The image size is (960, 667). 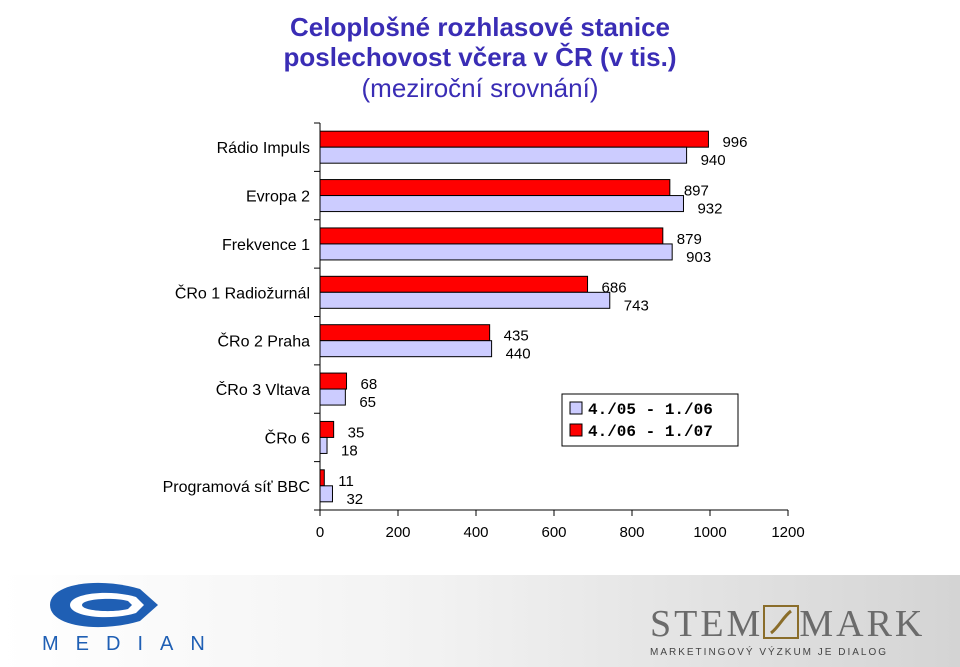 What do you see at coordinates (650, 420) in the screenshot?
I see `legend-box` at bounding box center [650, 420].